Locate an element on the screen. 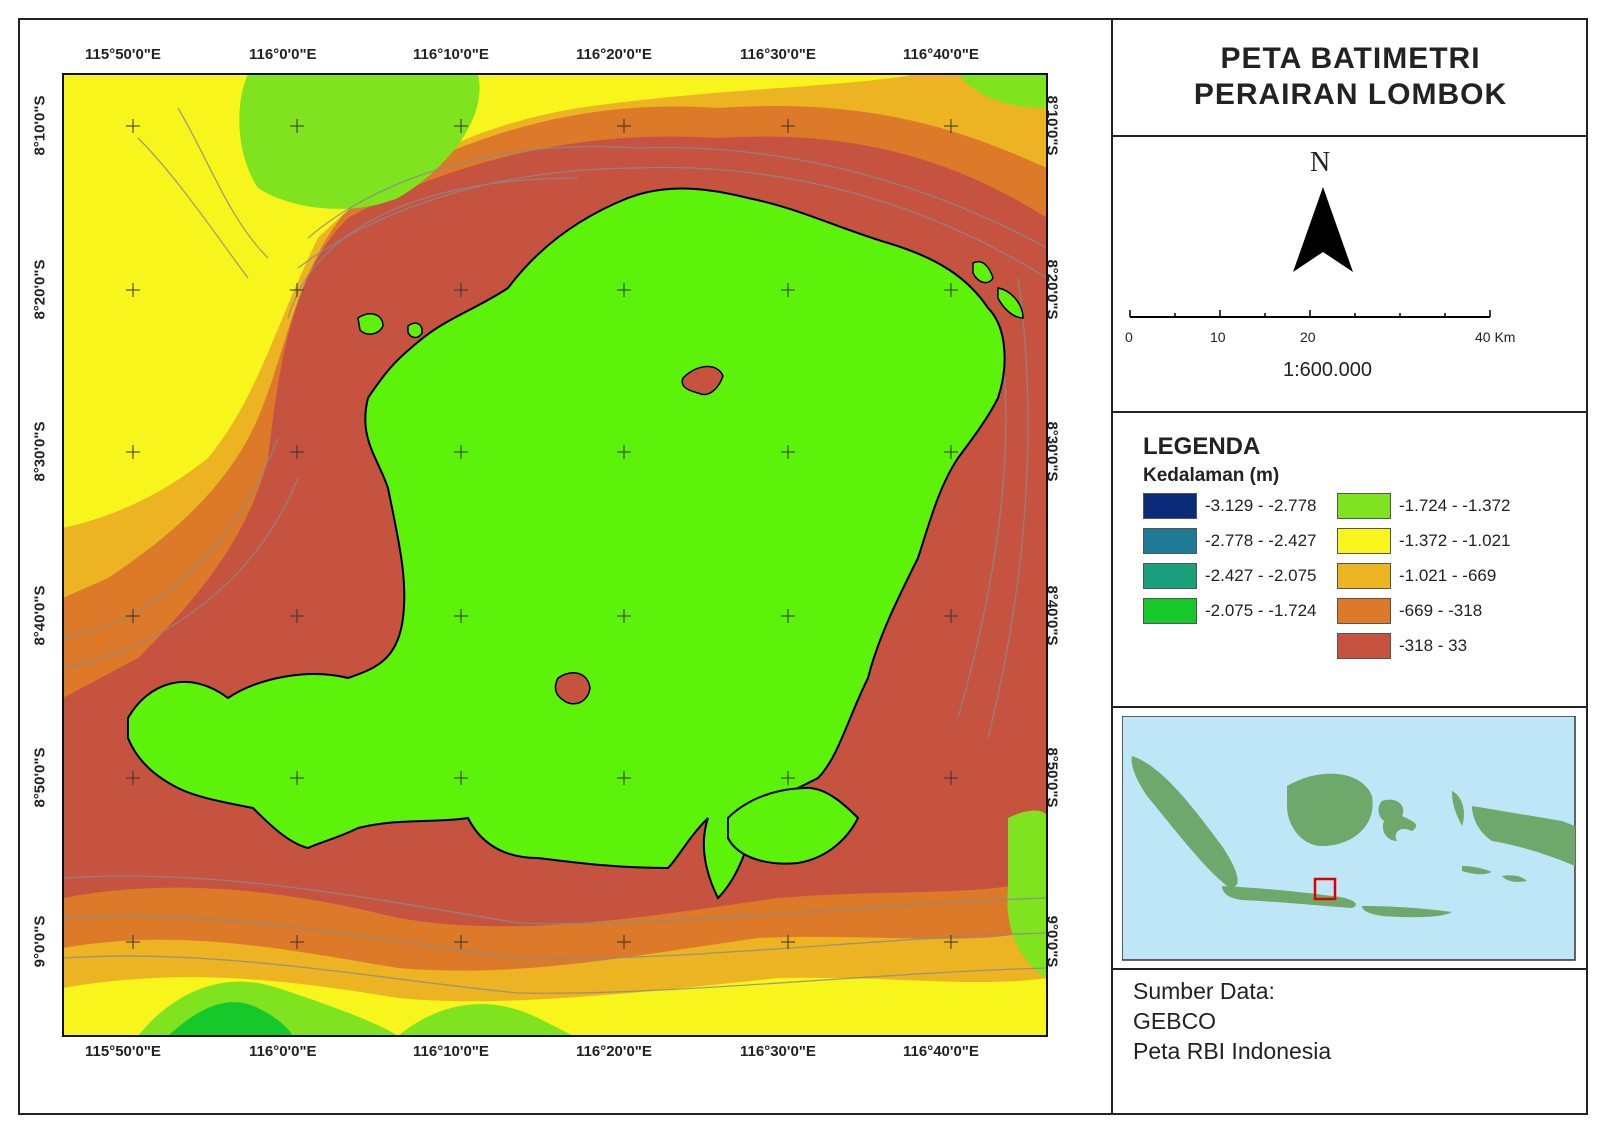 The width and height of the screenshot is (1600, 1133). latitude-label-right: 8°30'0"S is located at coordinates (1052, 451).